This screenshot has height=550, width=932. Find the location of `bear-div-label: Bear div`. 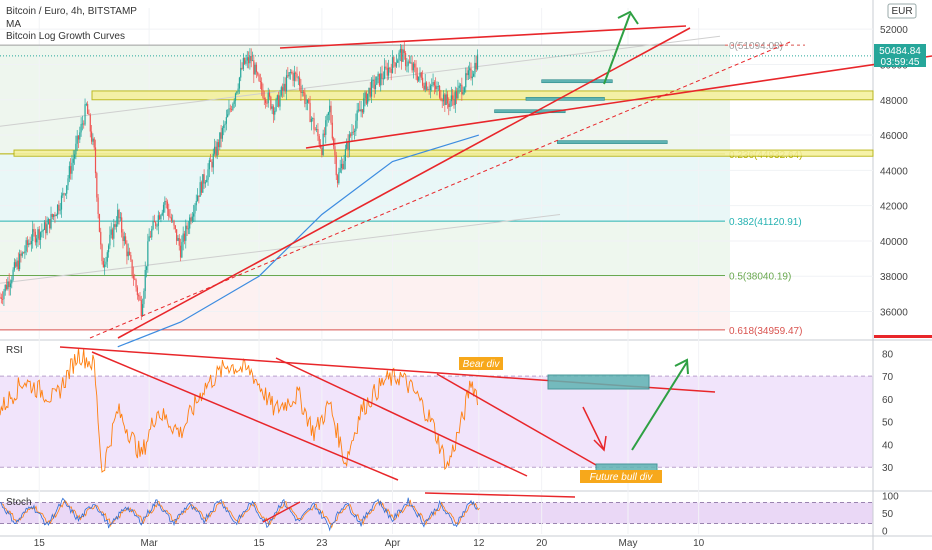

bear-div-label: Bear div is located at coordinates (482, 364).